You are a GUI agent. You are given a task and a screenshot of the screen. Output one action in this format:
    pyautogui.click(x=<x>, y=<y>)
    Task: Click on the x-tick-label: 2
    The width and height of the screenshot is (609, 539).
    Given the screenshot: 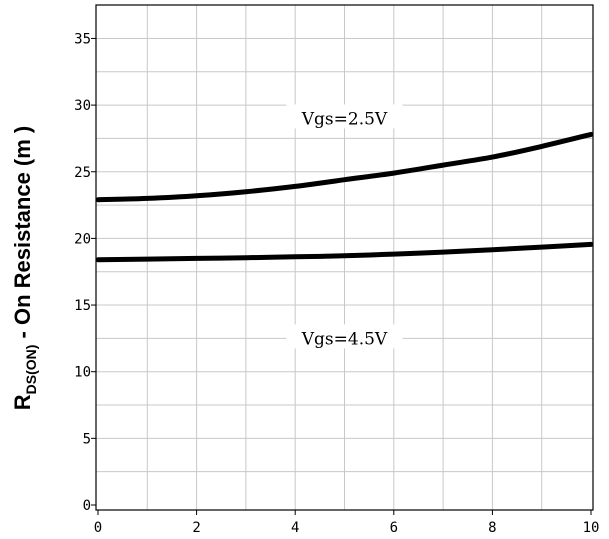 What is the action you would take?
    pyautogui.click(x=196, y=528)
    